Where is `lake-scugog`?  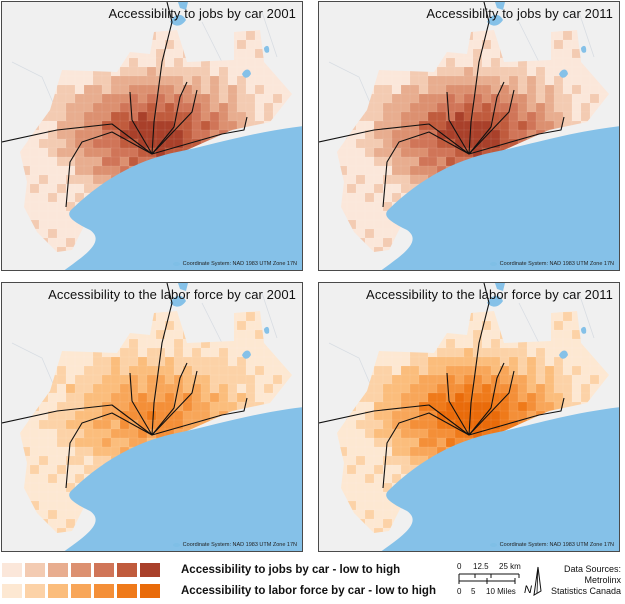 lake-scugog is located at coordinates (246, 73).